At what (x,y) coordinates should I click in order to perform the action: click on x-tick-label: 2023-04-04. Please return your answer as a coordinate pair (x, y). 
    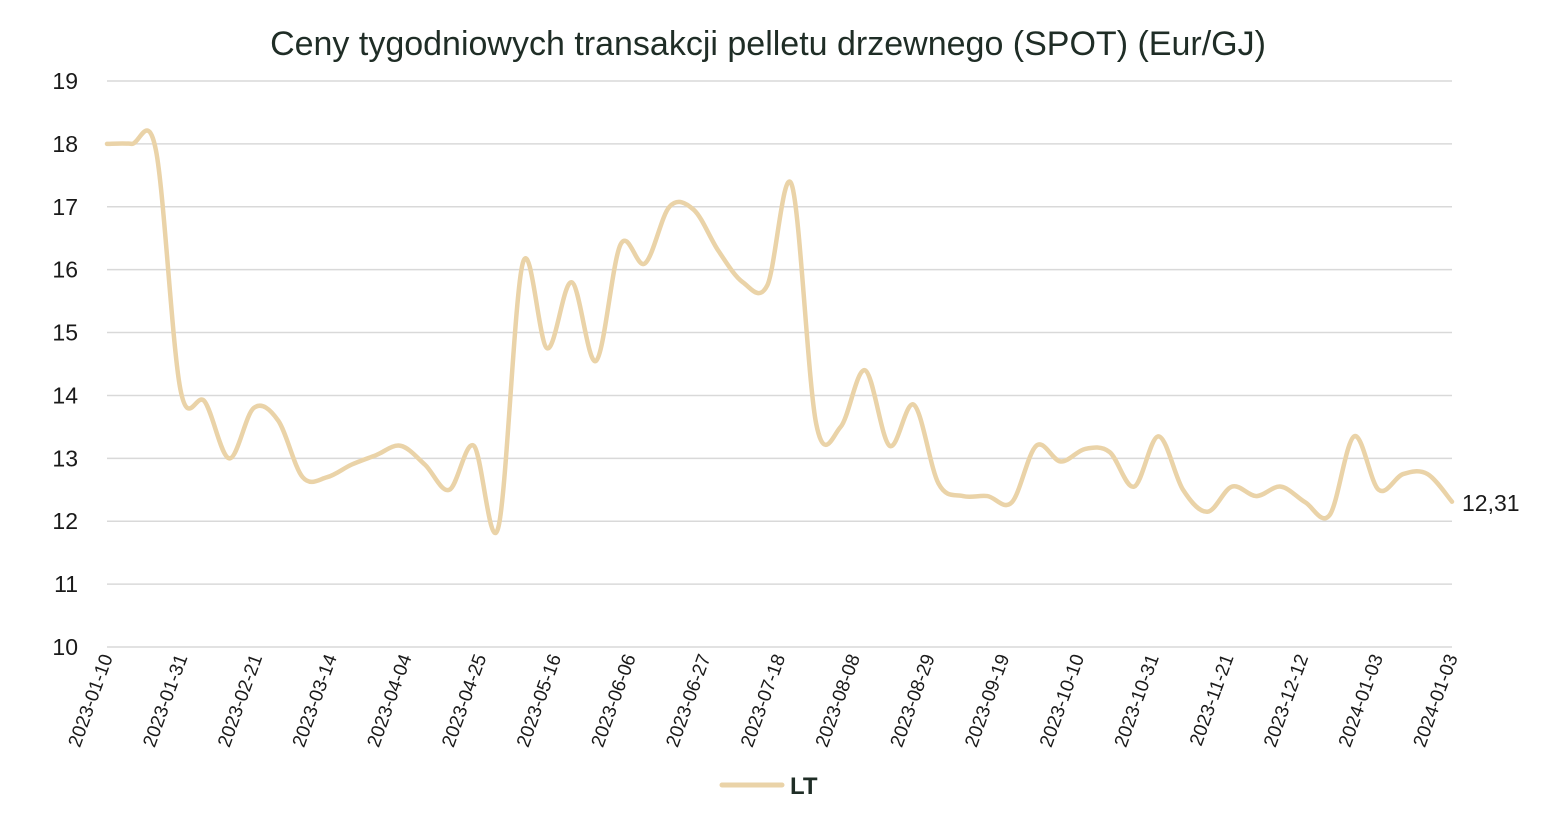
    Looking at the image, I should click on (390, 700).